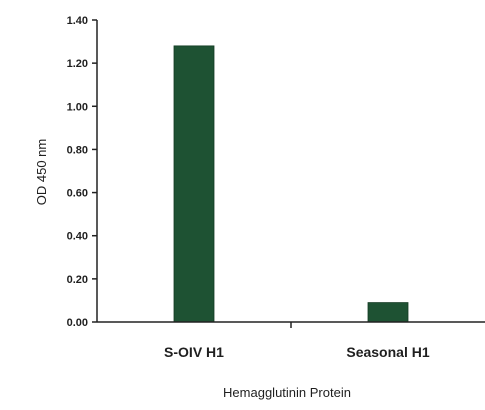 Image resolution: width=485 pixels, height=410 pixels. What do you see at coordinates (77, 237) in the screenshot?
I see `y-tick-label: 0.40` at bounding box center [77, 237].